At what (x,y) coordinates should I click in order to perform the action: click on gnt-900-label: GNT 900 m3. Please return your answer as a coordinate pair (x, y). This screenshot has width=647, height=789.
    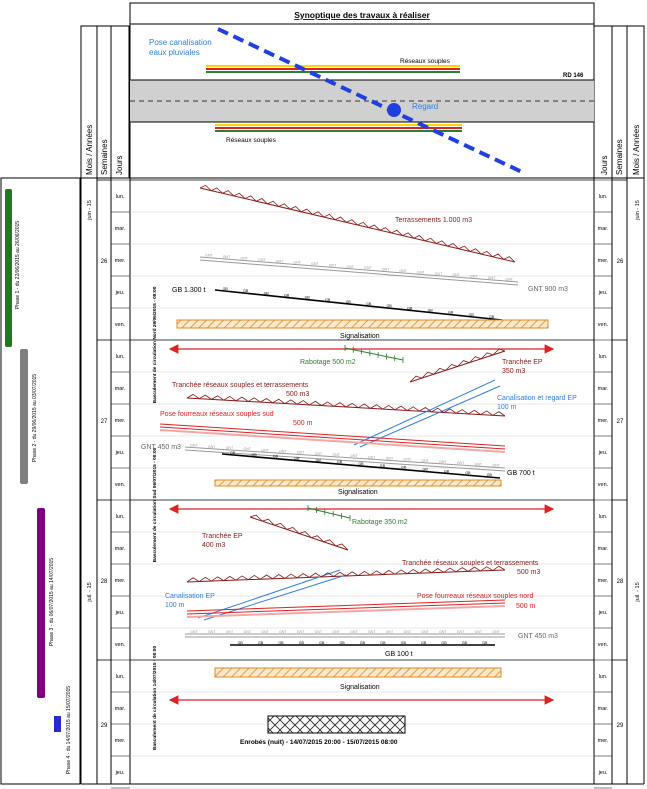
    Looking at the image, I should click on (548, 289).